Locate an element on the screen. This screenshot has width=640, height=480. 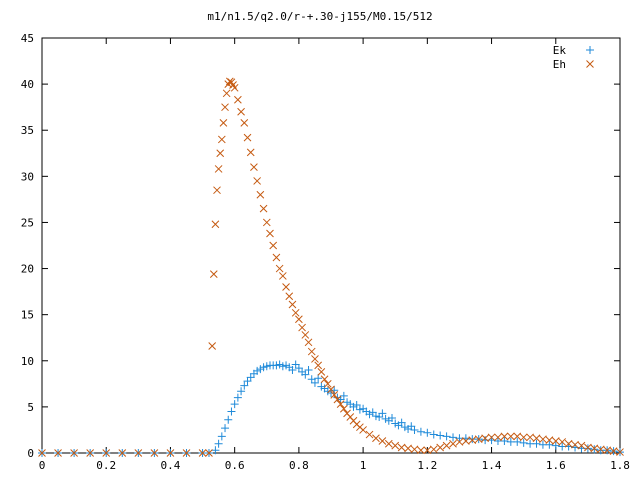
x-tick-label: 1.6 is located at coordinates (556, 465).